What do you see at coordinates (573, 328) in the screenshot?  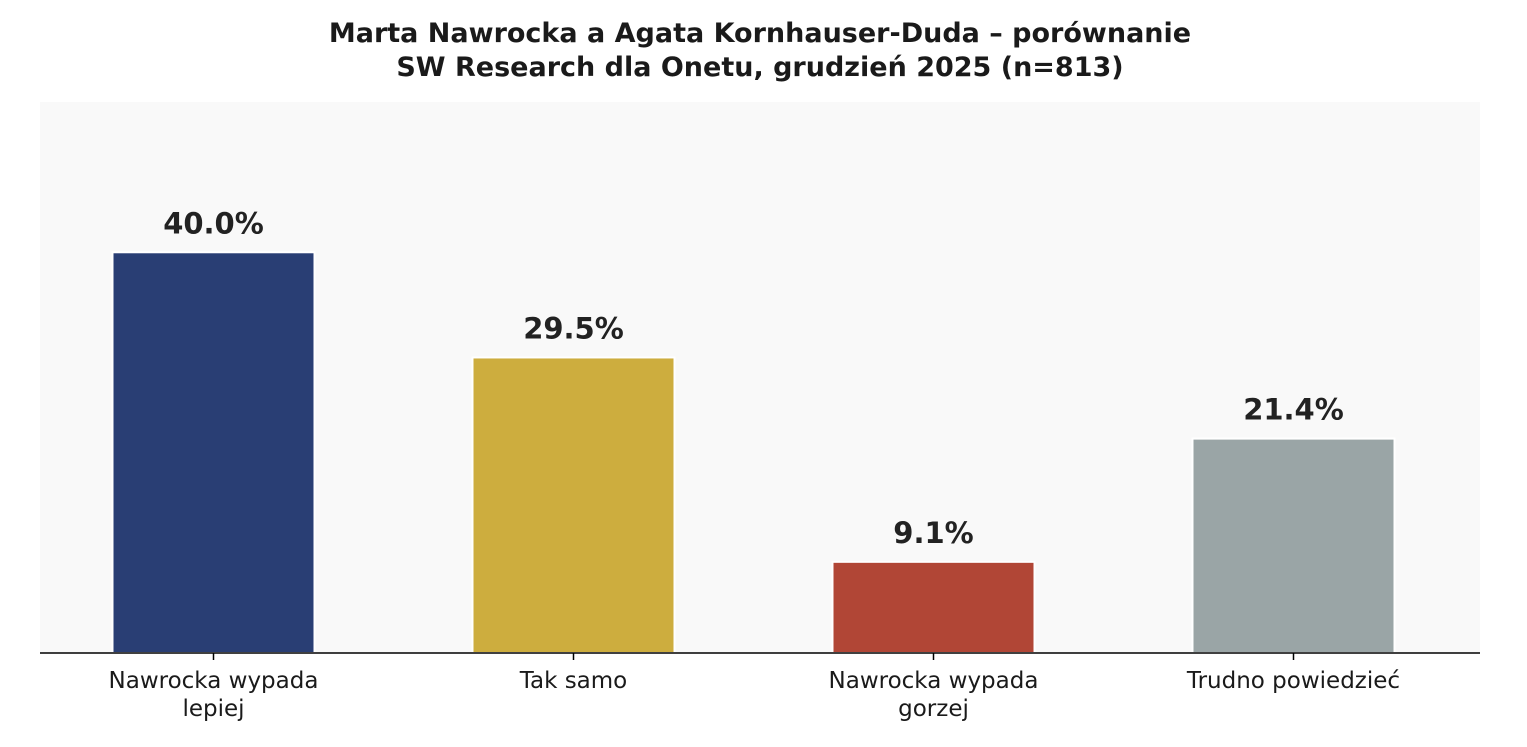 I see `bar-value-label-2: 29.5%` at bounding box center [573, 328].